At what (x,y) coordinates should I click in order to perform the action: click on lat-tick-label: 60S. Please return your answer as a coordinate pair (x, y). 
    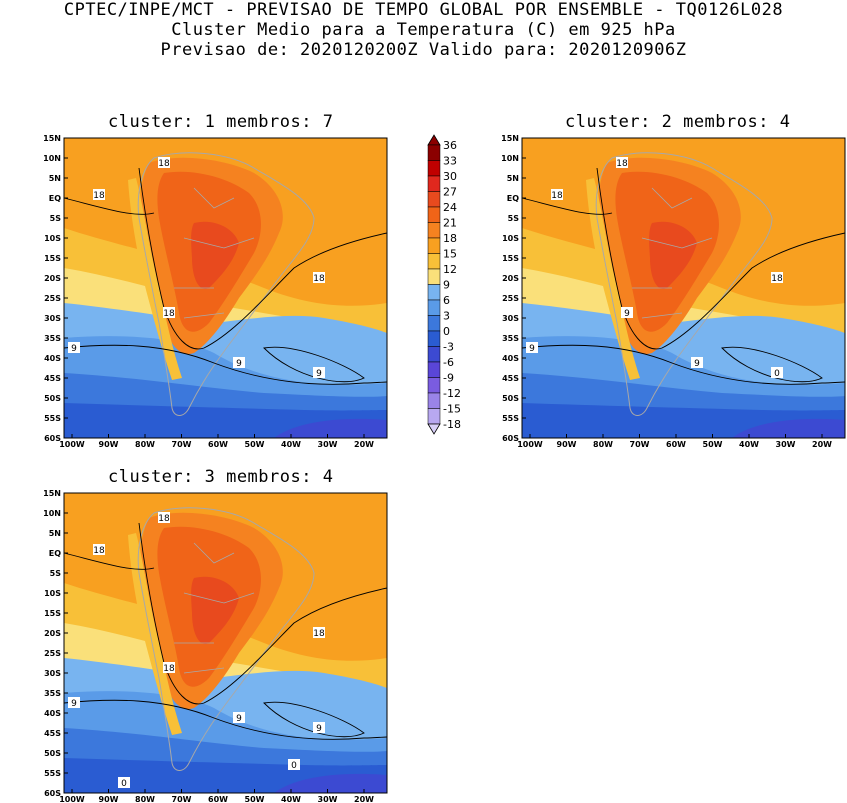
    Looking at the image, I should click on (52, 438).